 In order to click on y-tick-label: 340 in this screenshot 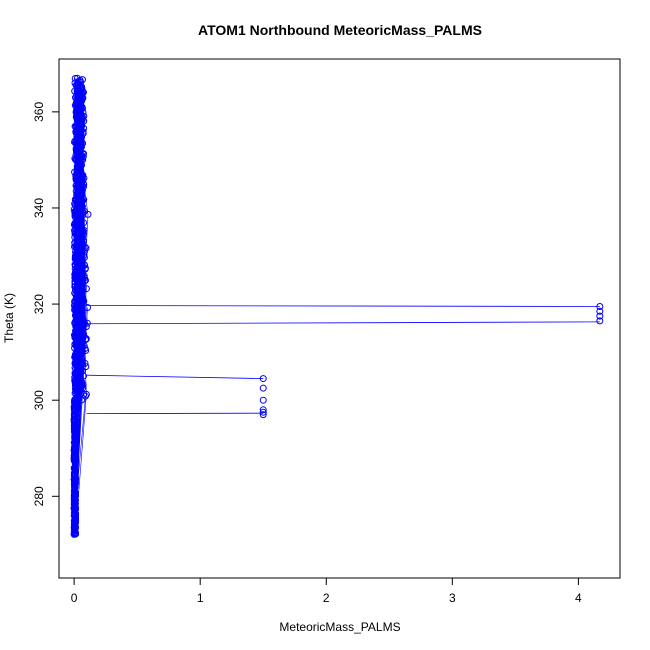, I will do `click(39, 208)`.